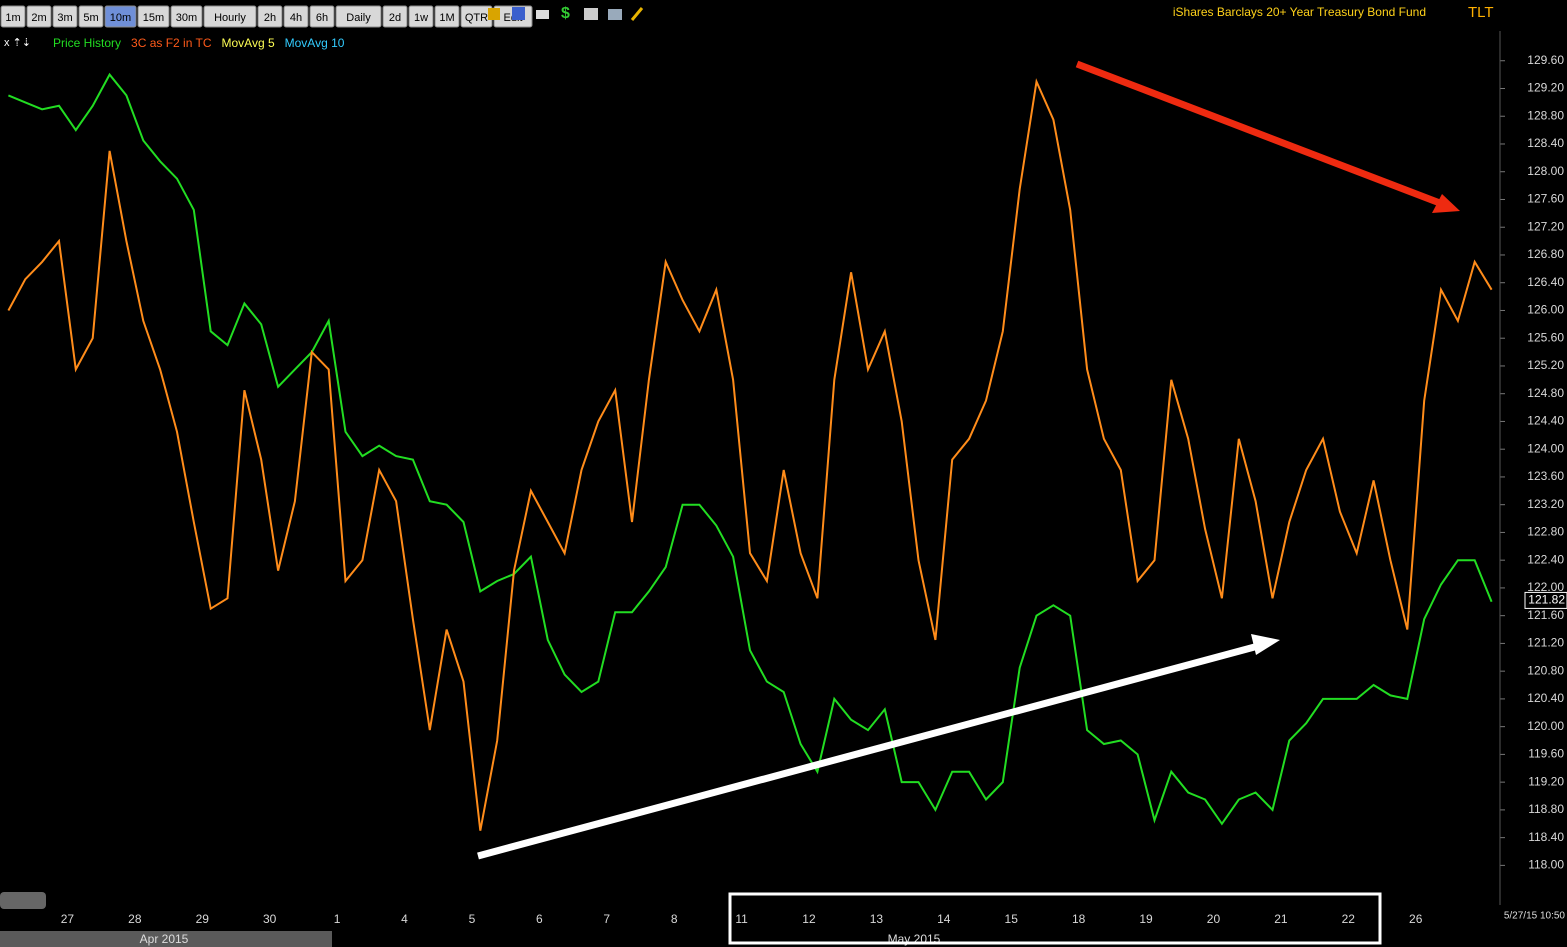 This screenshot has width=1567, height=947. Describe the element at coordinates (1545, 448) in the screenshot. I see `y-tick-label: 124.00` at that location.